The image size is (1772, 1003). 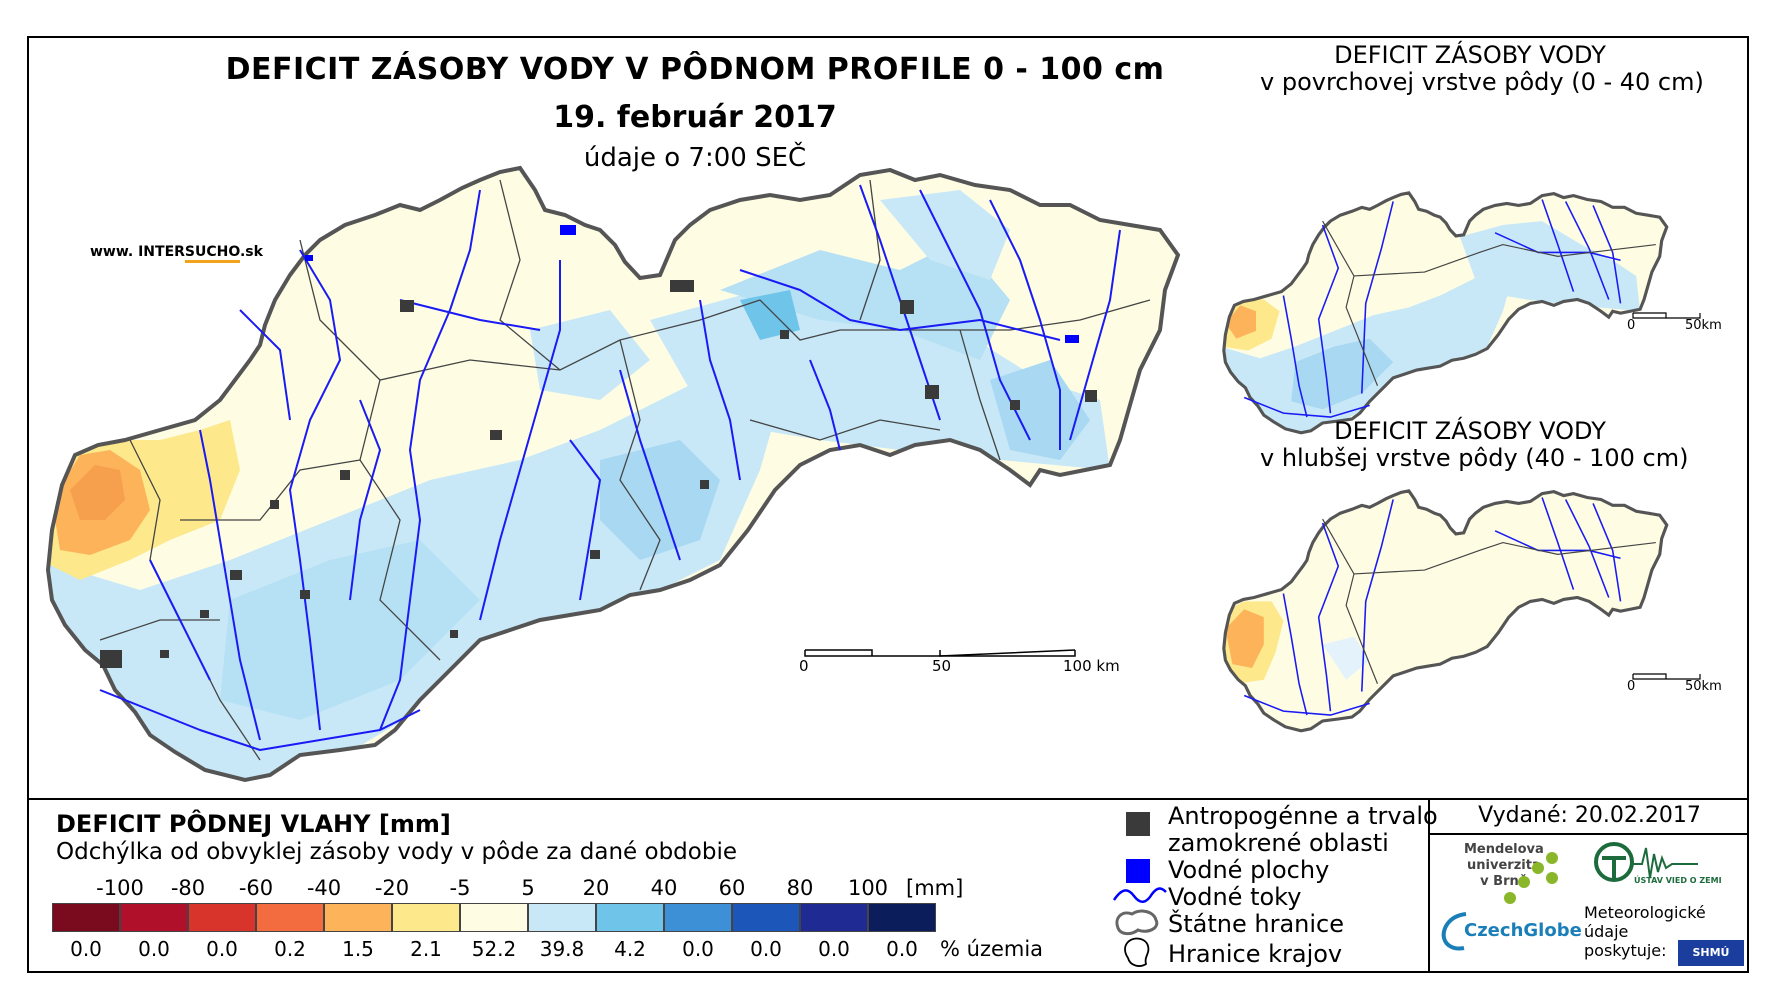 I want to click on mendel-line1: Mendelova, so click(x=1504, y=849).